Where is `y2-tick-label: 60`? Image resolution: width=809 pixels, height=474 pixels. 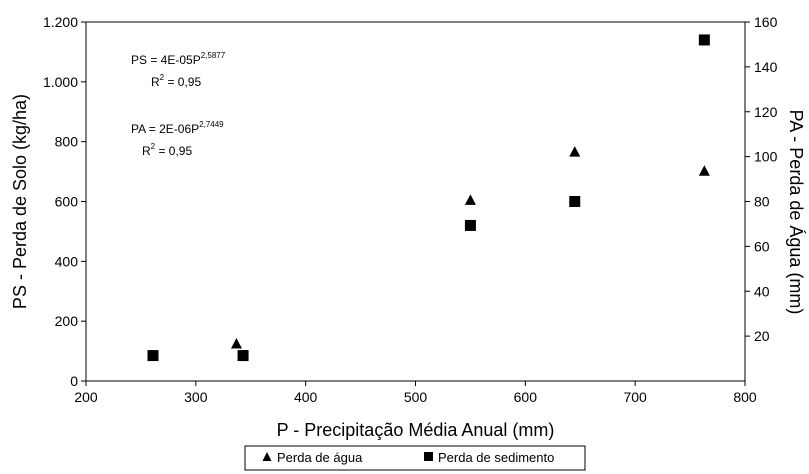 y2-tick-label: 60 is located at coordinates (762, 246).